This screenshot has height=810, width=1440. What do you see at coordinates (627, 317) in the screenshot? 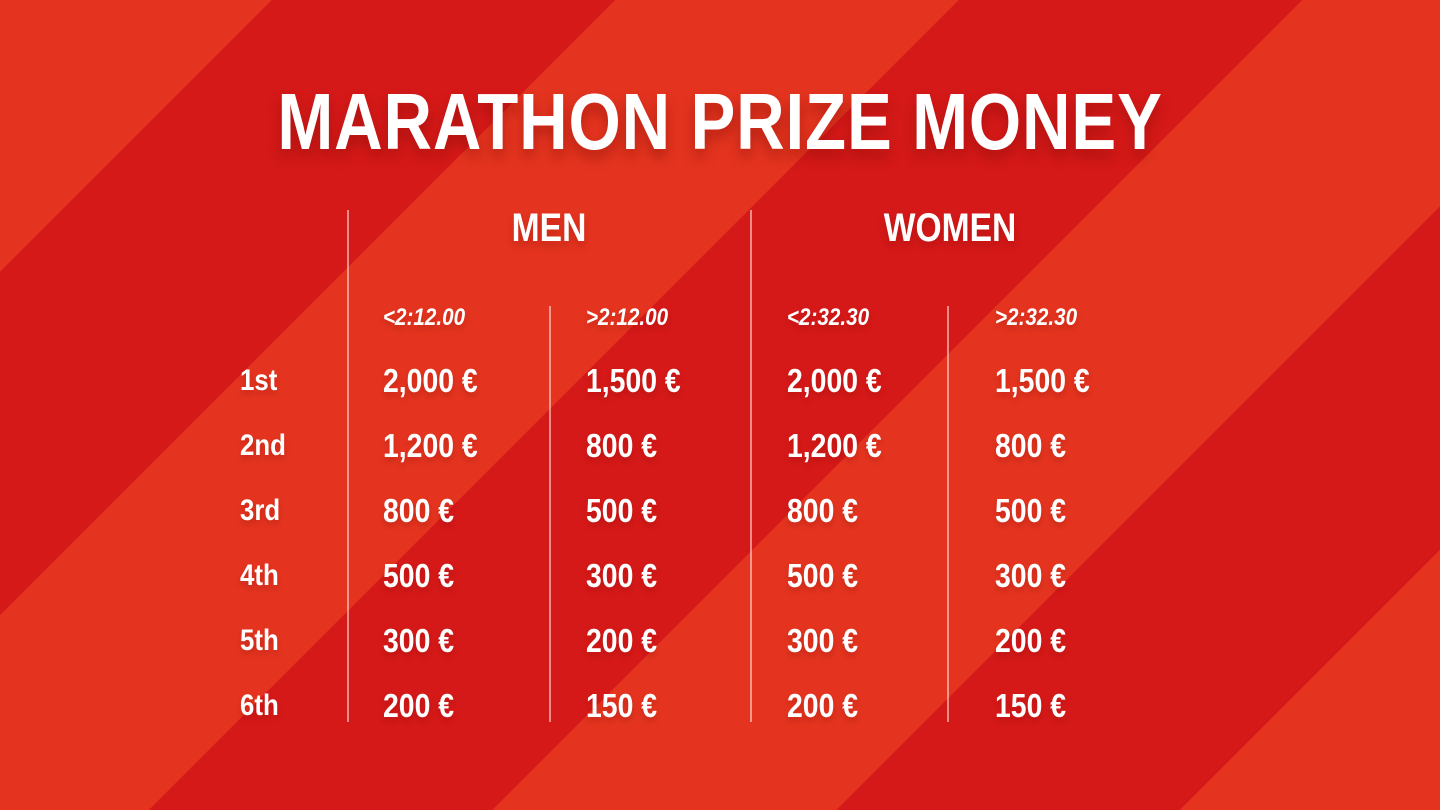
I see `subheader-men-over-threshold: >2:12.00` at bounding box center [627, 317].